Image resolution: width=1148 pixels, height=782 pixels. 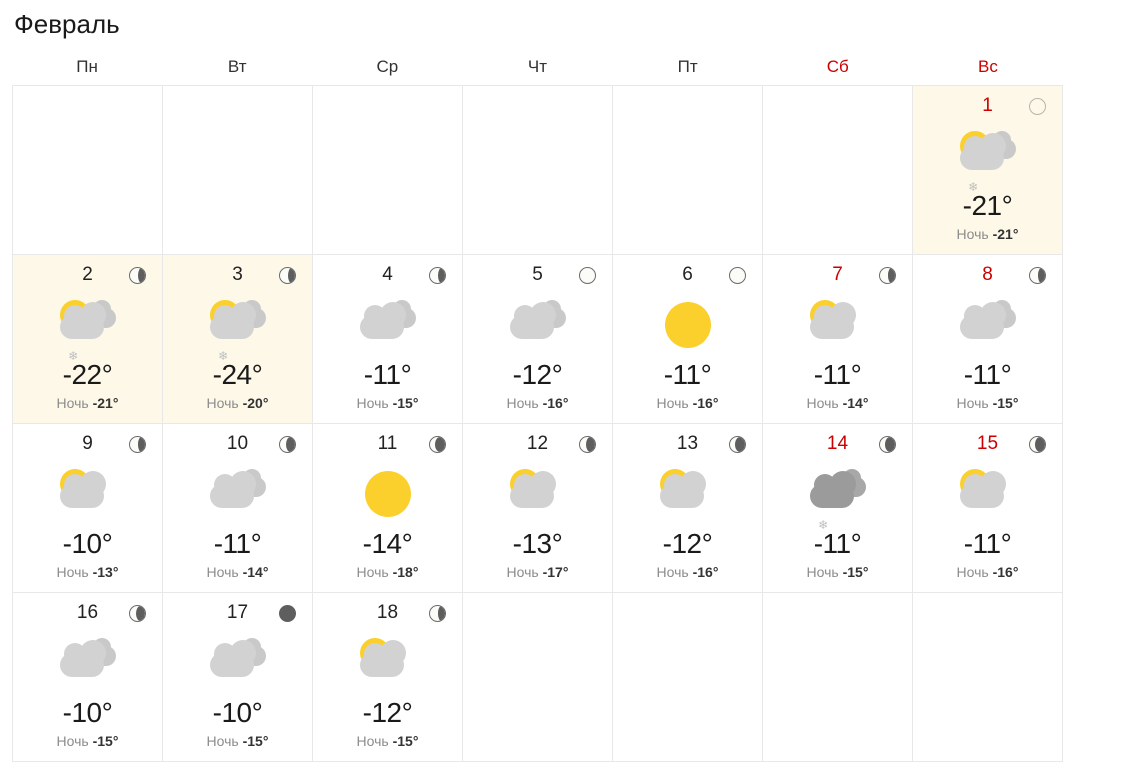 I want to click on weekday-header-4: Пт, so click(x=687, y=66).